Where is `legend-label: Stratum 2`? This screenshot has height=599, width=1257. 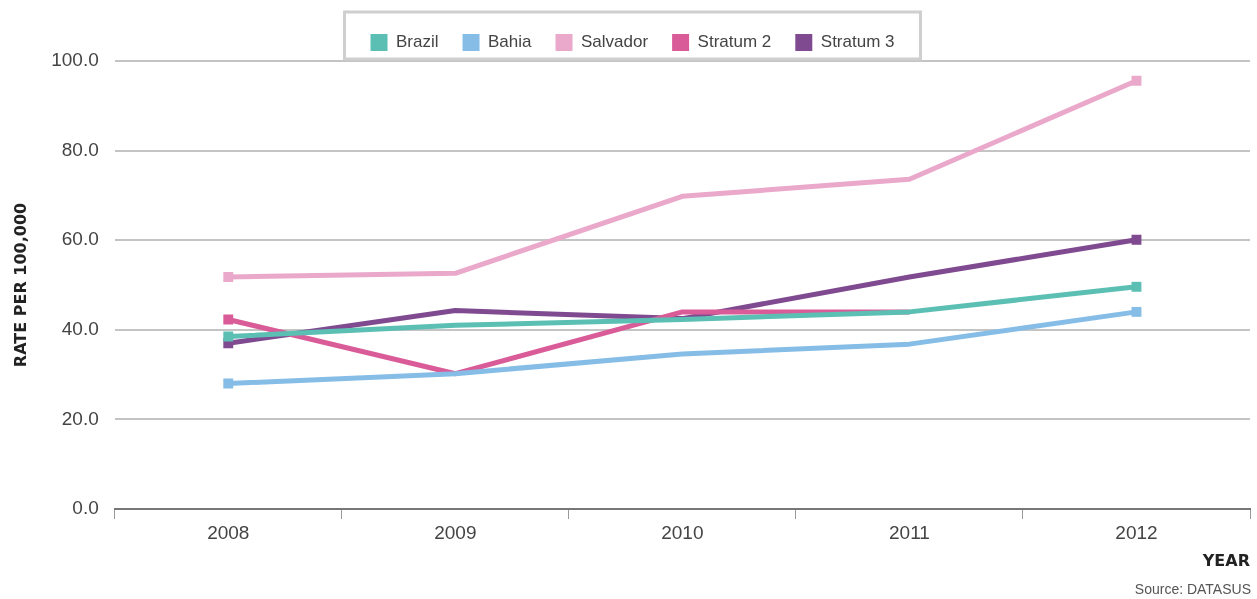
legend-label: Stratum 2 is located at coordinates (734, 42).